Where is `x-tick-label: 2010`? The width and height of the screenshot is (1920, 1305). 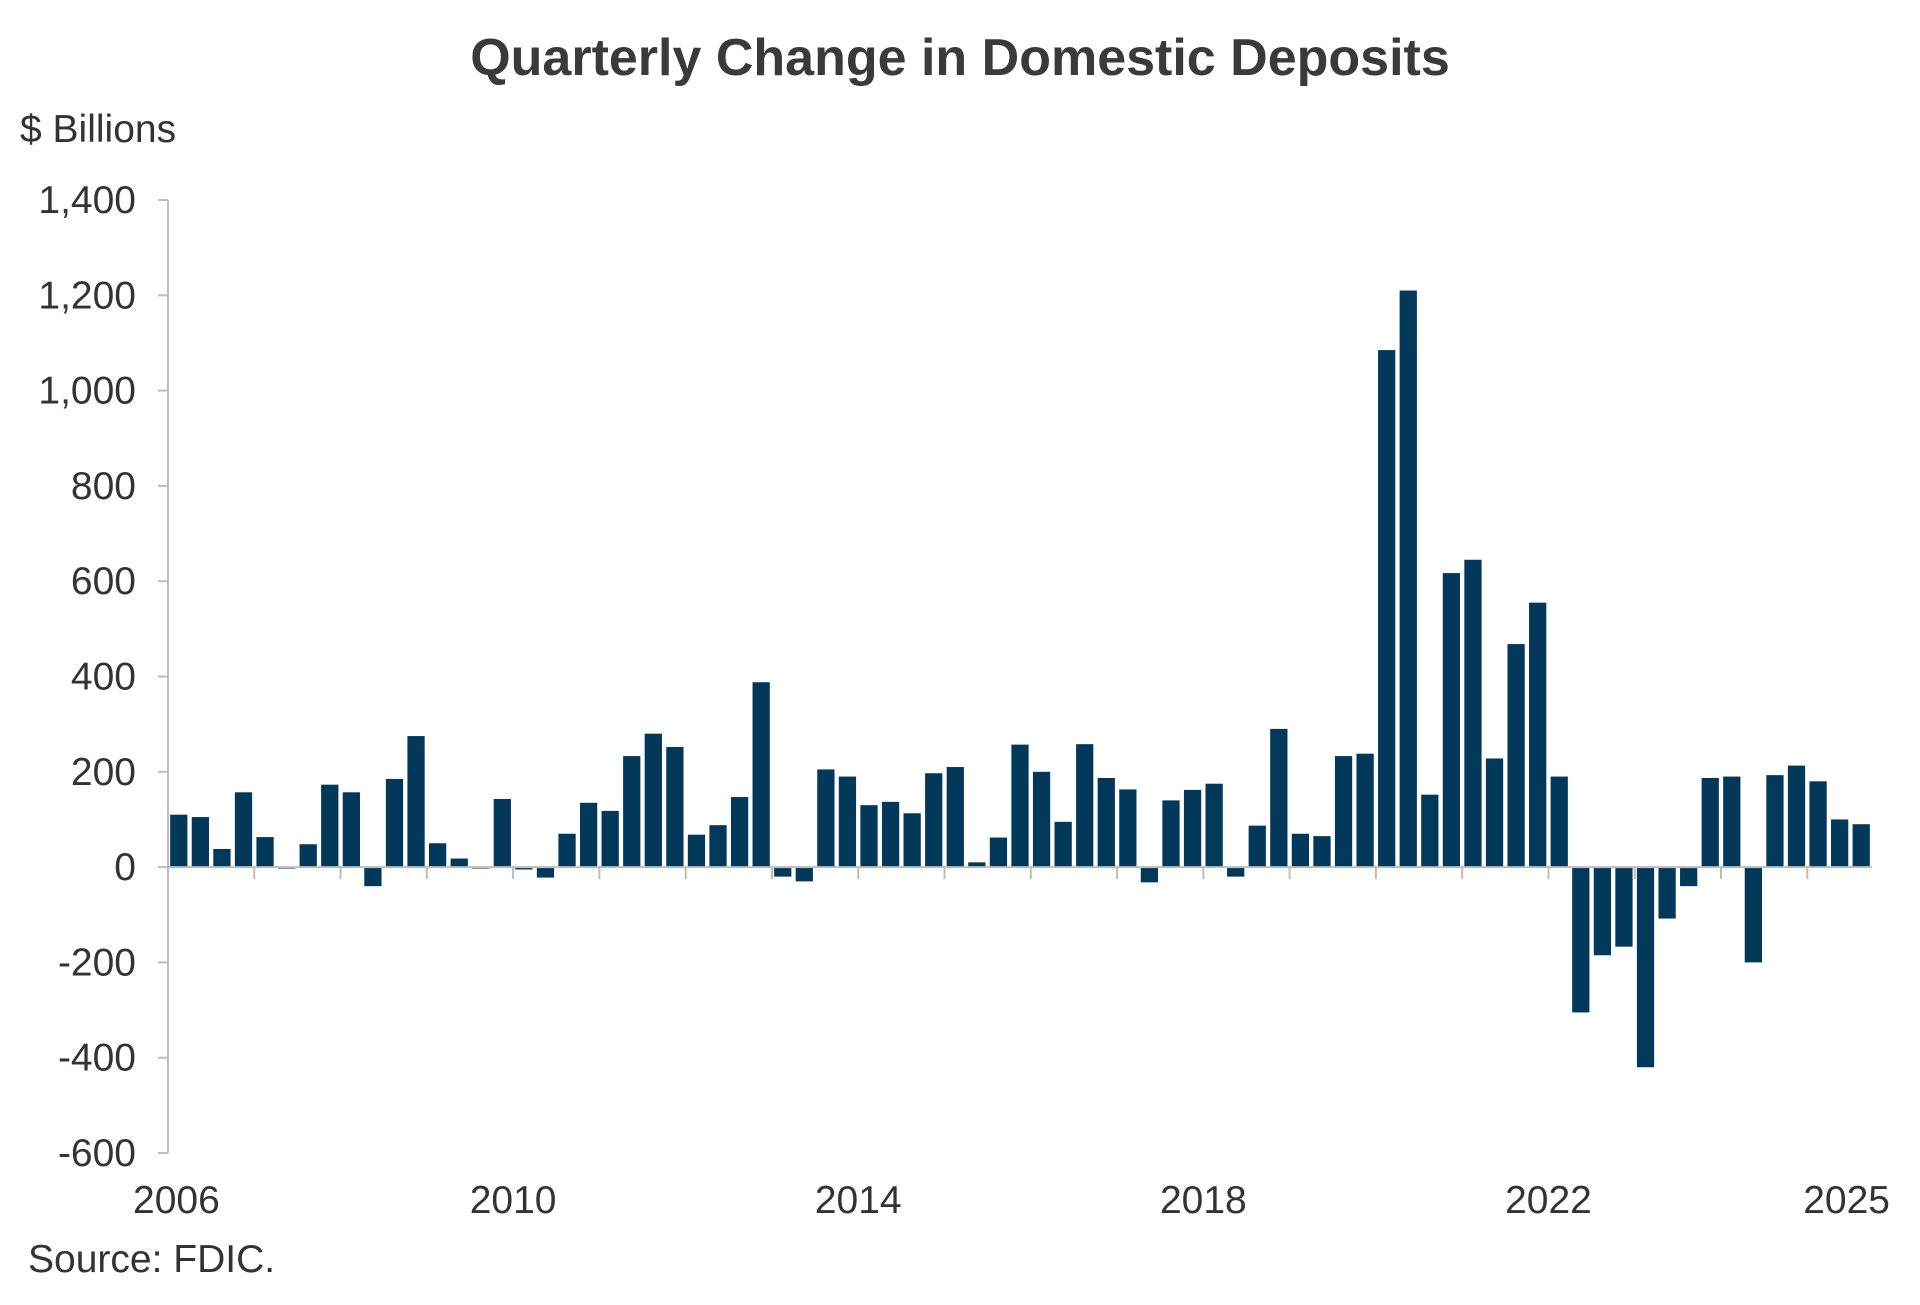 x-tick-label: 2010 is located at coordinates (513, 1200).